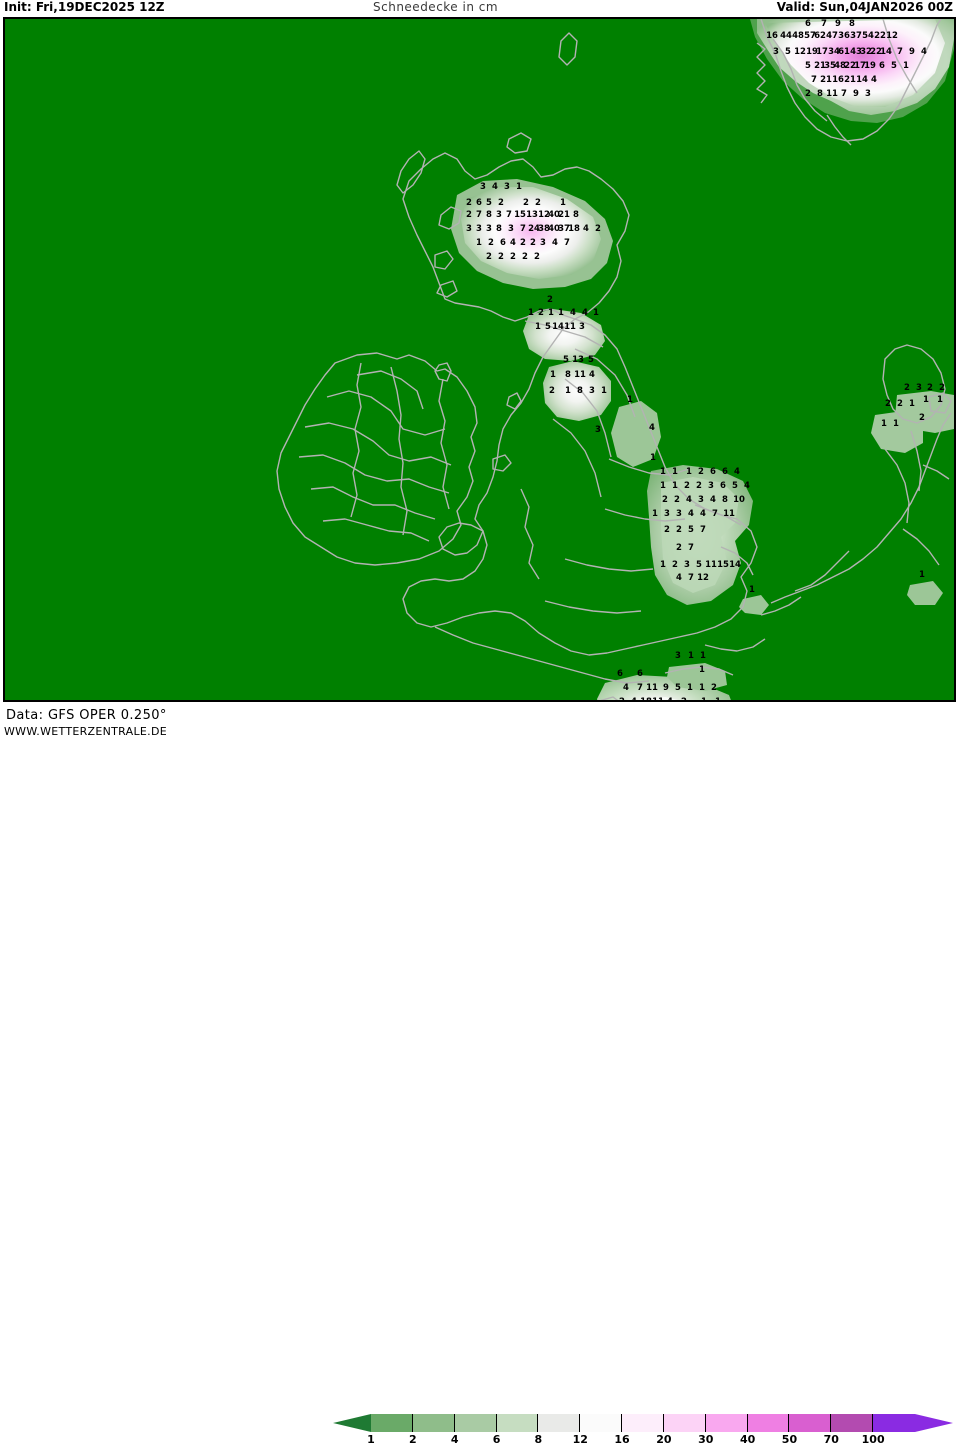 This screenshot has width=959, height=1448. I want to click on snow-value-label: 32, so click(866, 52).